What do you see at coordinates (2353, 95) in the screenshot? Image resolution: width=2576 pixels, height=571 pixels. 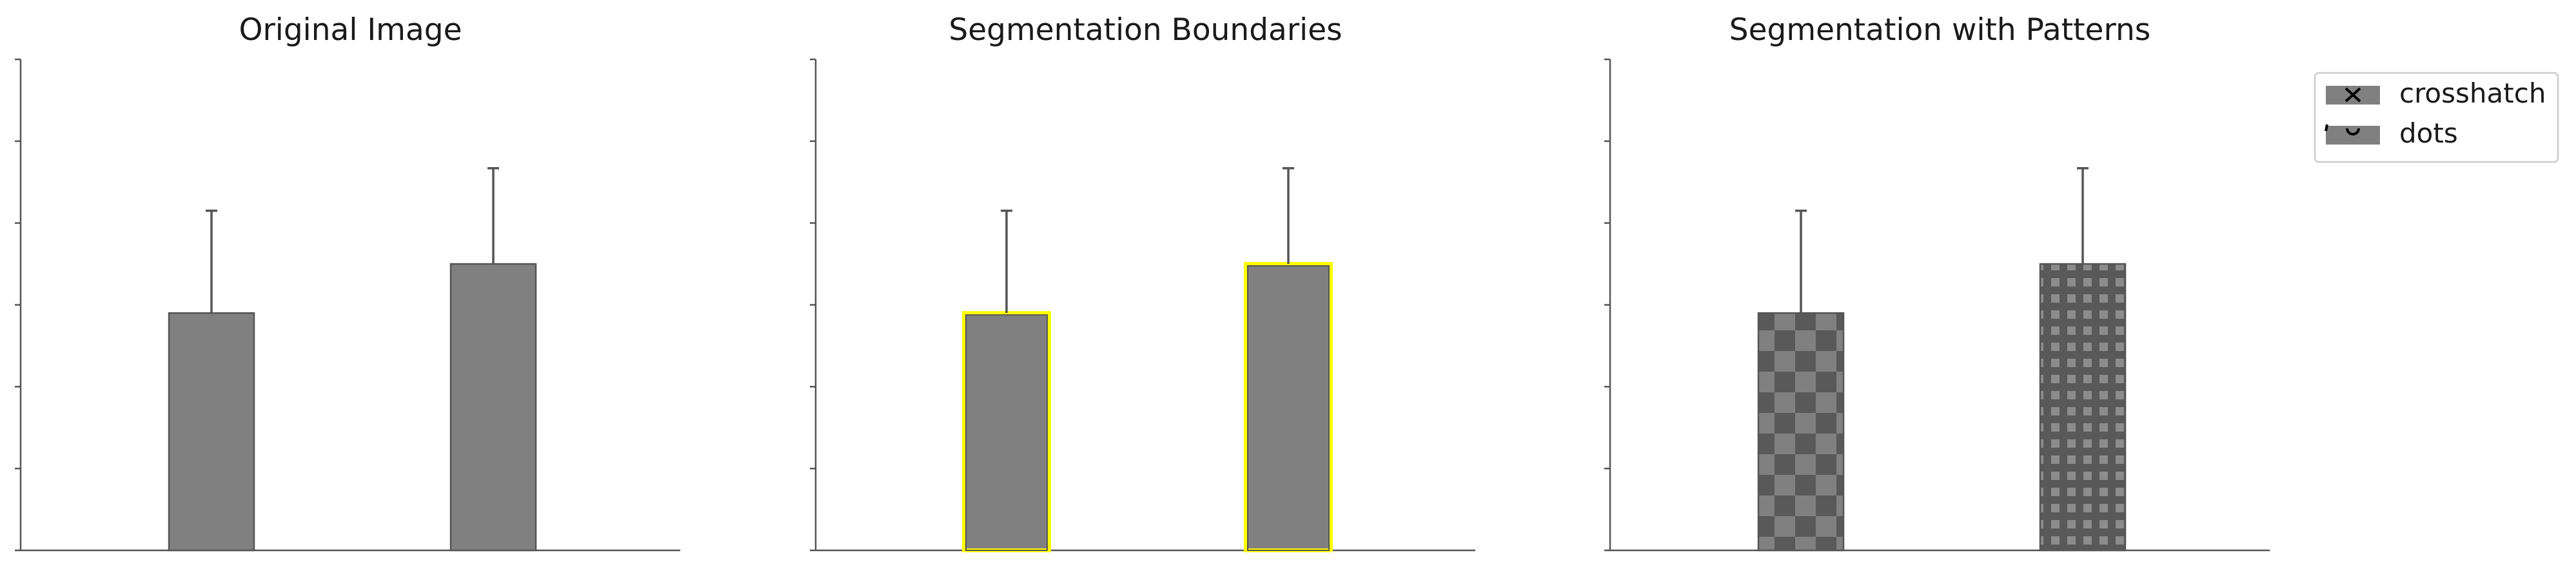 I see `crosshatch-marker-icon` at bounding box center [2353, 95].